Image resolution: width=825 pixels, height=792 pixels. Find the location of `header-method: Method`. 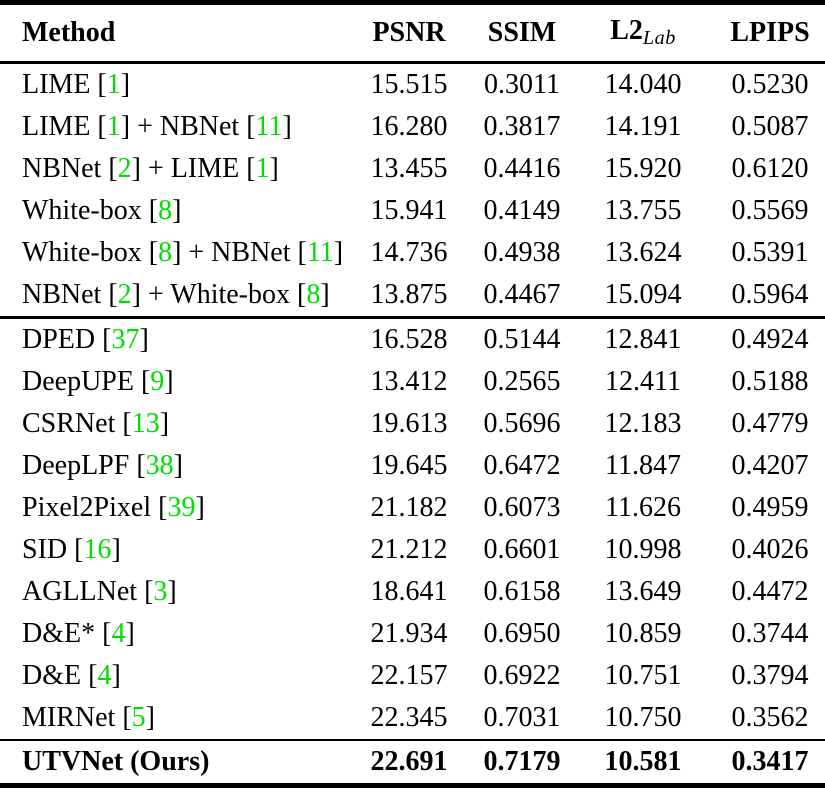

header-method: Method is located at coordinates (69, 32).